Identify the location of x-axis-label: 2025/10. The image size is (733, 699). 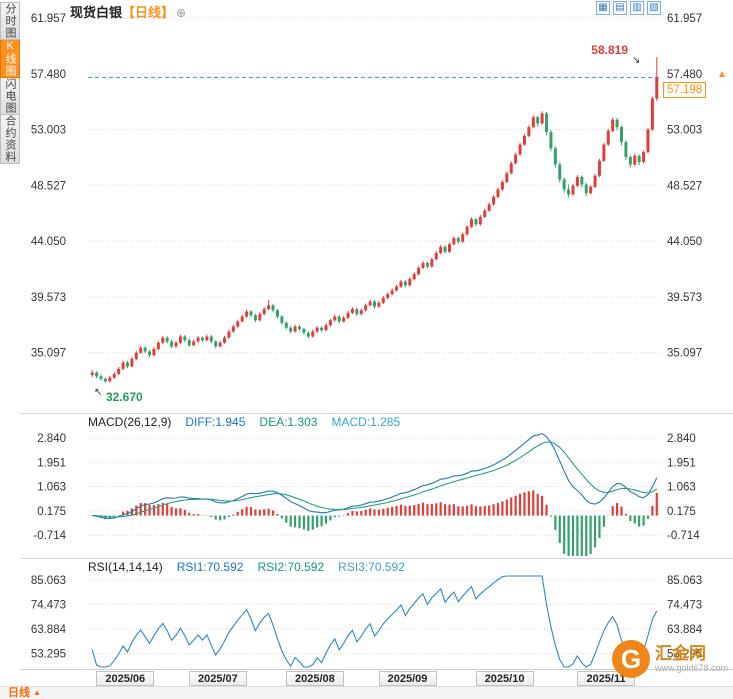
(504, 678).